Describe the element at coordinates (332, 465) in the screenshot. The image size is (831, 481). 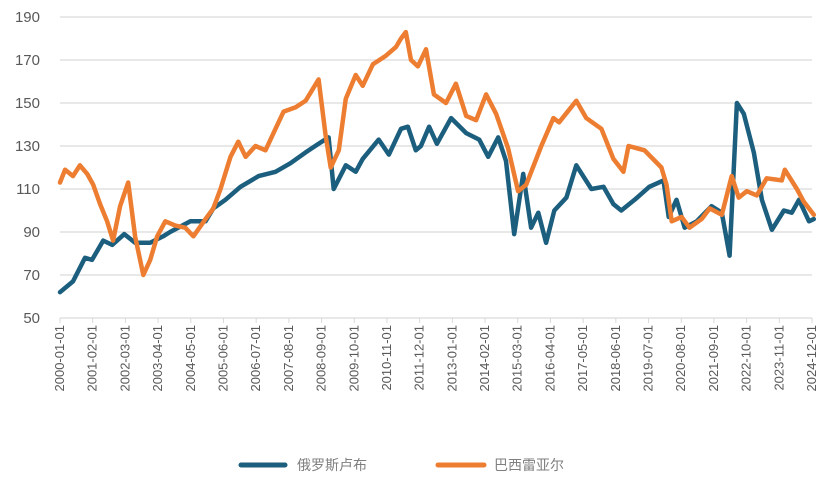
I see `legend-label-rub: 俄罗斯卢布` at that location.